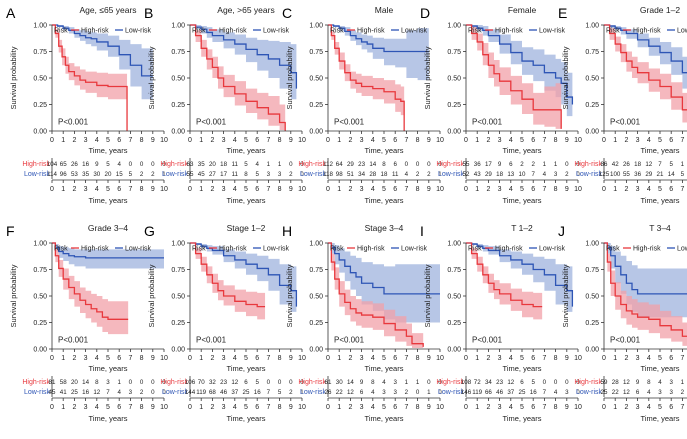 Image resolution: width=687 pixels, height=439 pixels. Describe the element at coordinates (477, 164) in the screenshot. I see `risk-count-high: 36` at that location.